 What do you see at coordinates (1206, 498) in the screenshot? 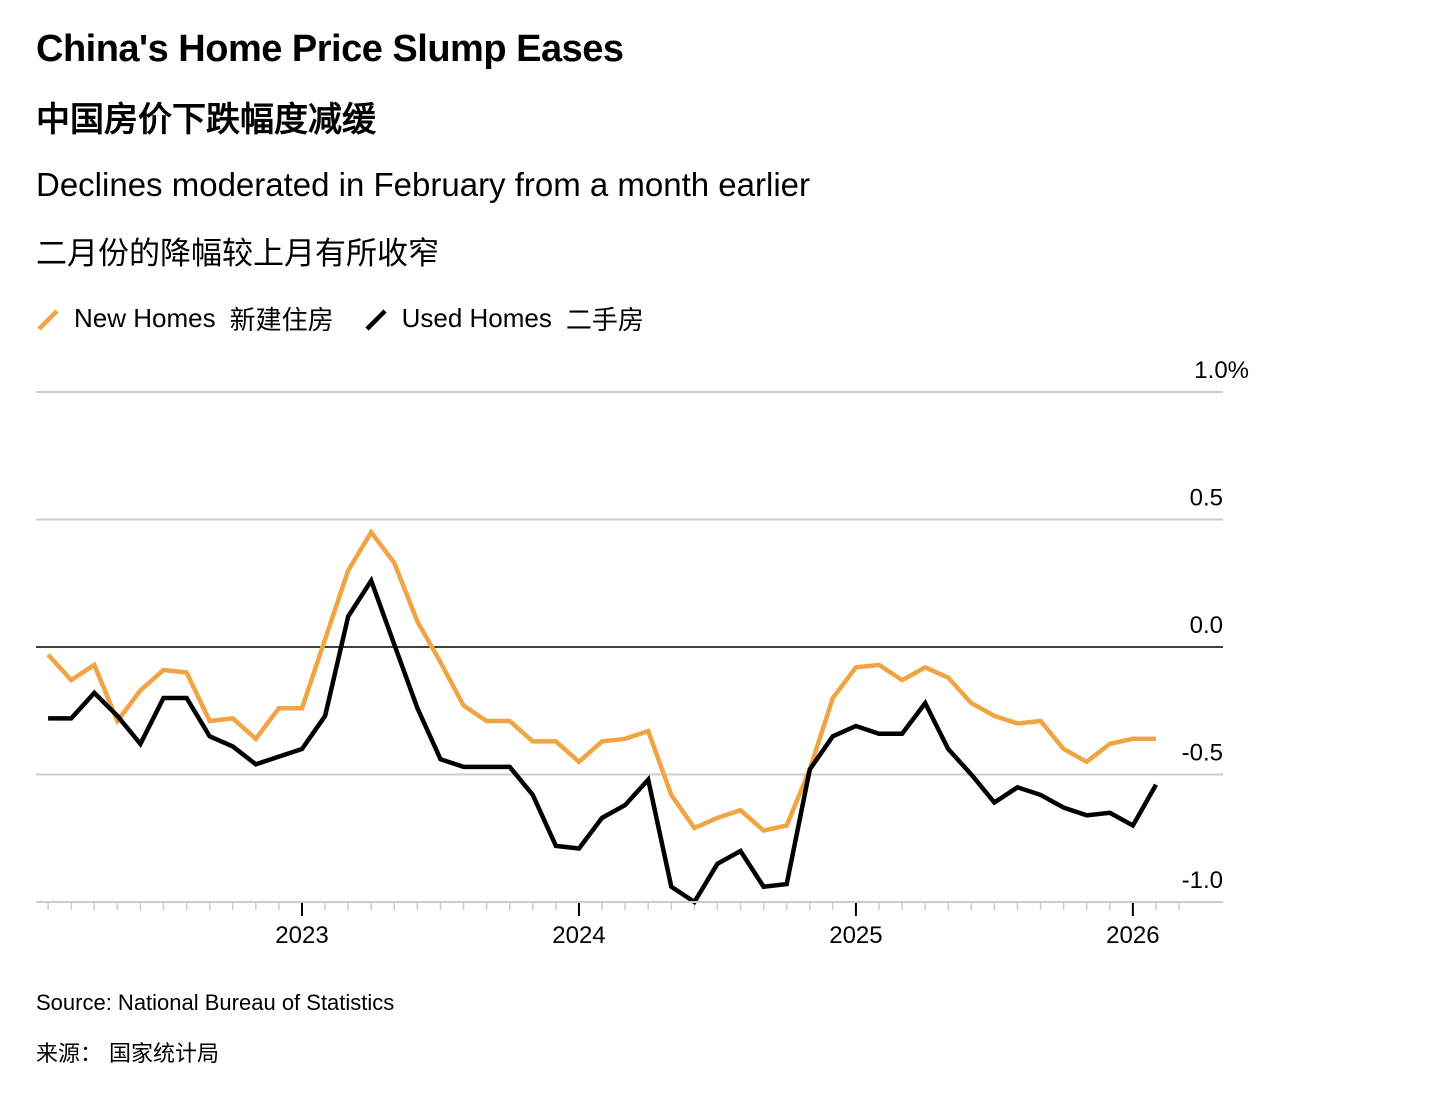
I see `y-tick-label: 0.5` at bounding box center [1206, 498].